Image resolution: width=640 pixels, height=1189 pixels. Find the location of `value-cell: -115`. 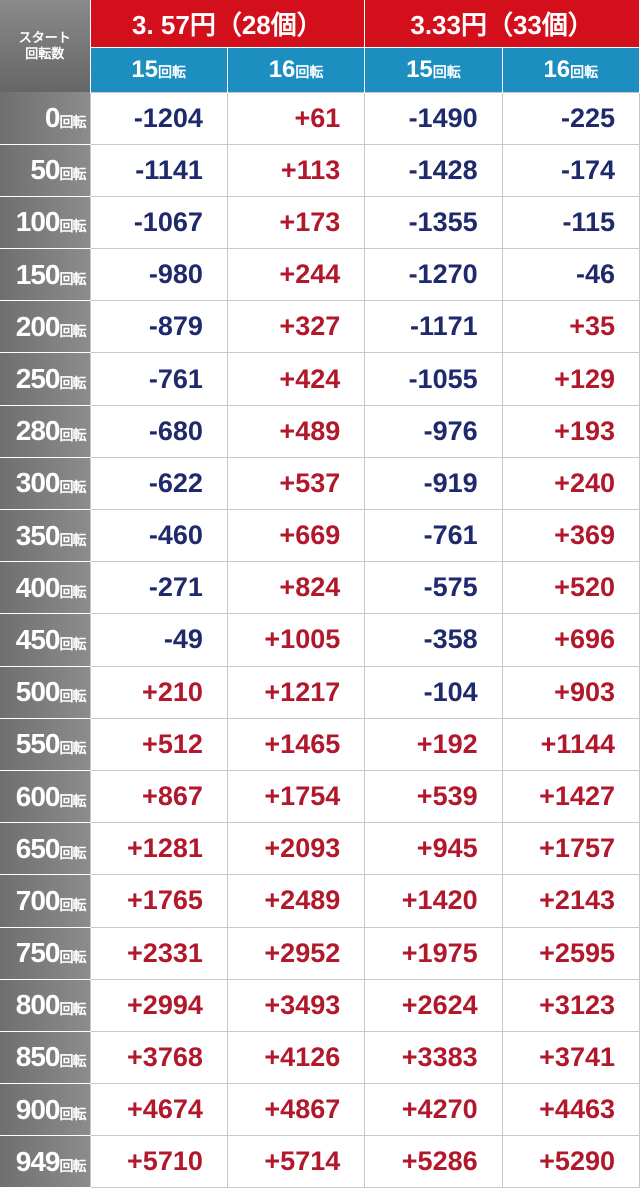

value-cell: -115 is located at coordinates (570, 222).